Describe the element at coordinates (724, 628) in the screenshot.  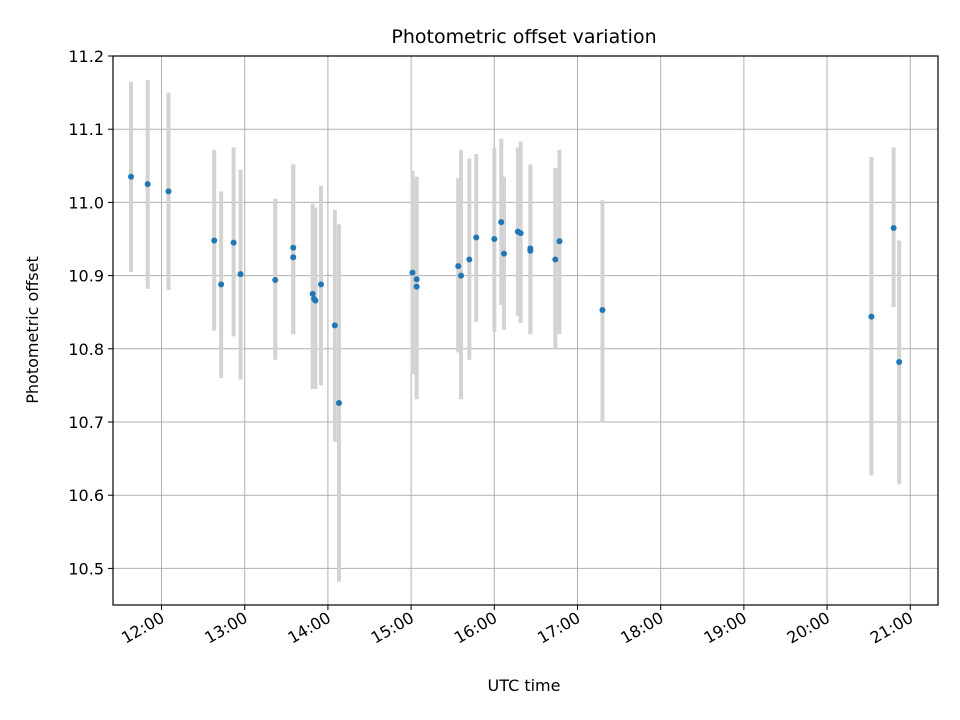
I see `x-tick-label: 19:00` at that location.